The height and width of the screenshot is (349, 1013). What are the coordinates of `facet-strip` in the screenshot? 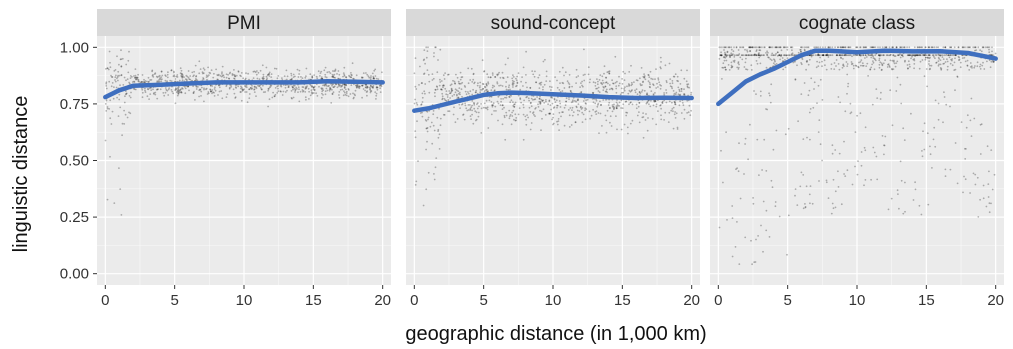 It's located at (553, 22).